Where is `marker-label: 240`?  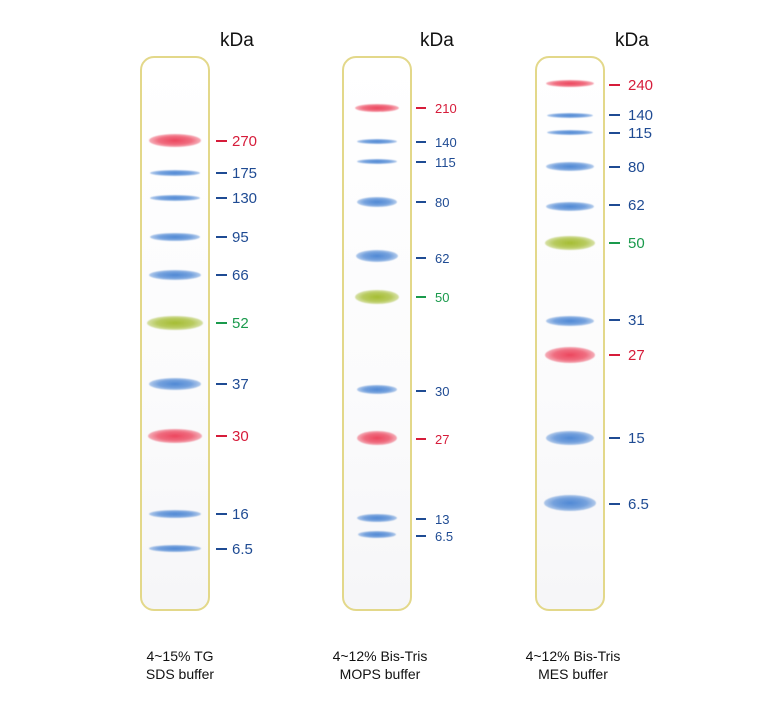
marker-label: 240 is located at coordinates (641, 85).